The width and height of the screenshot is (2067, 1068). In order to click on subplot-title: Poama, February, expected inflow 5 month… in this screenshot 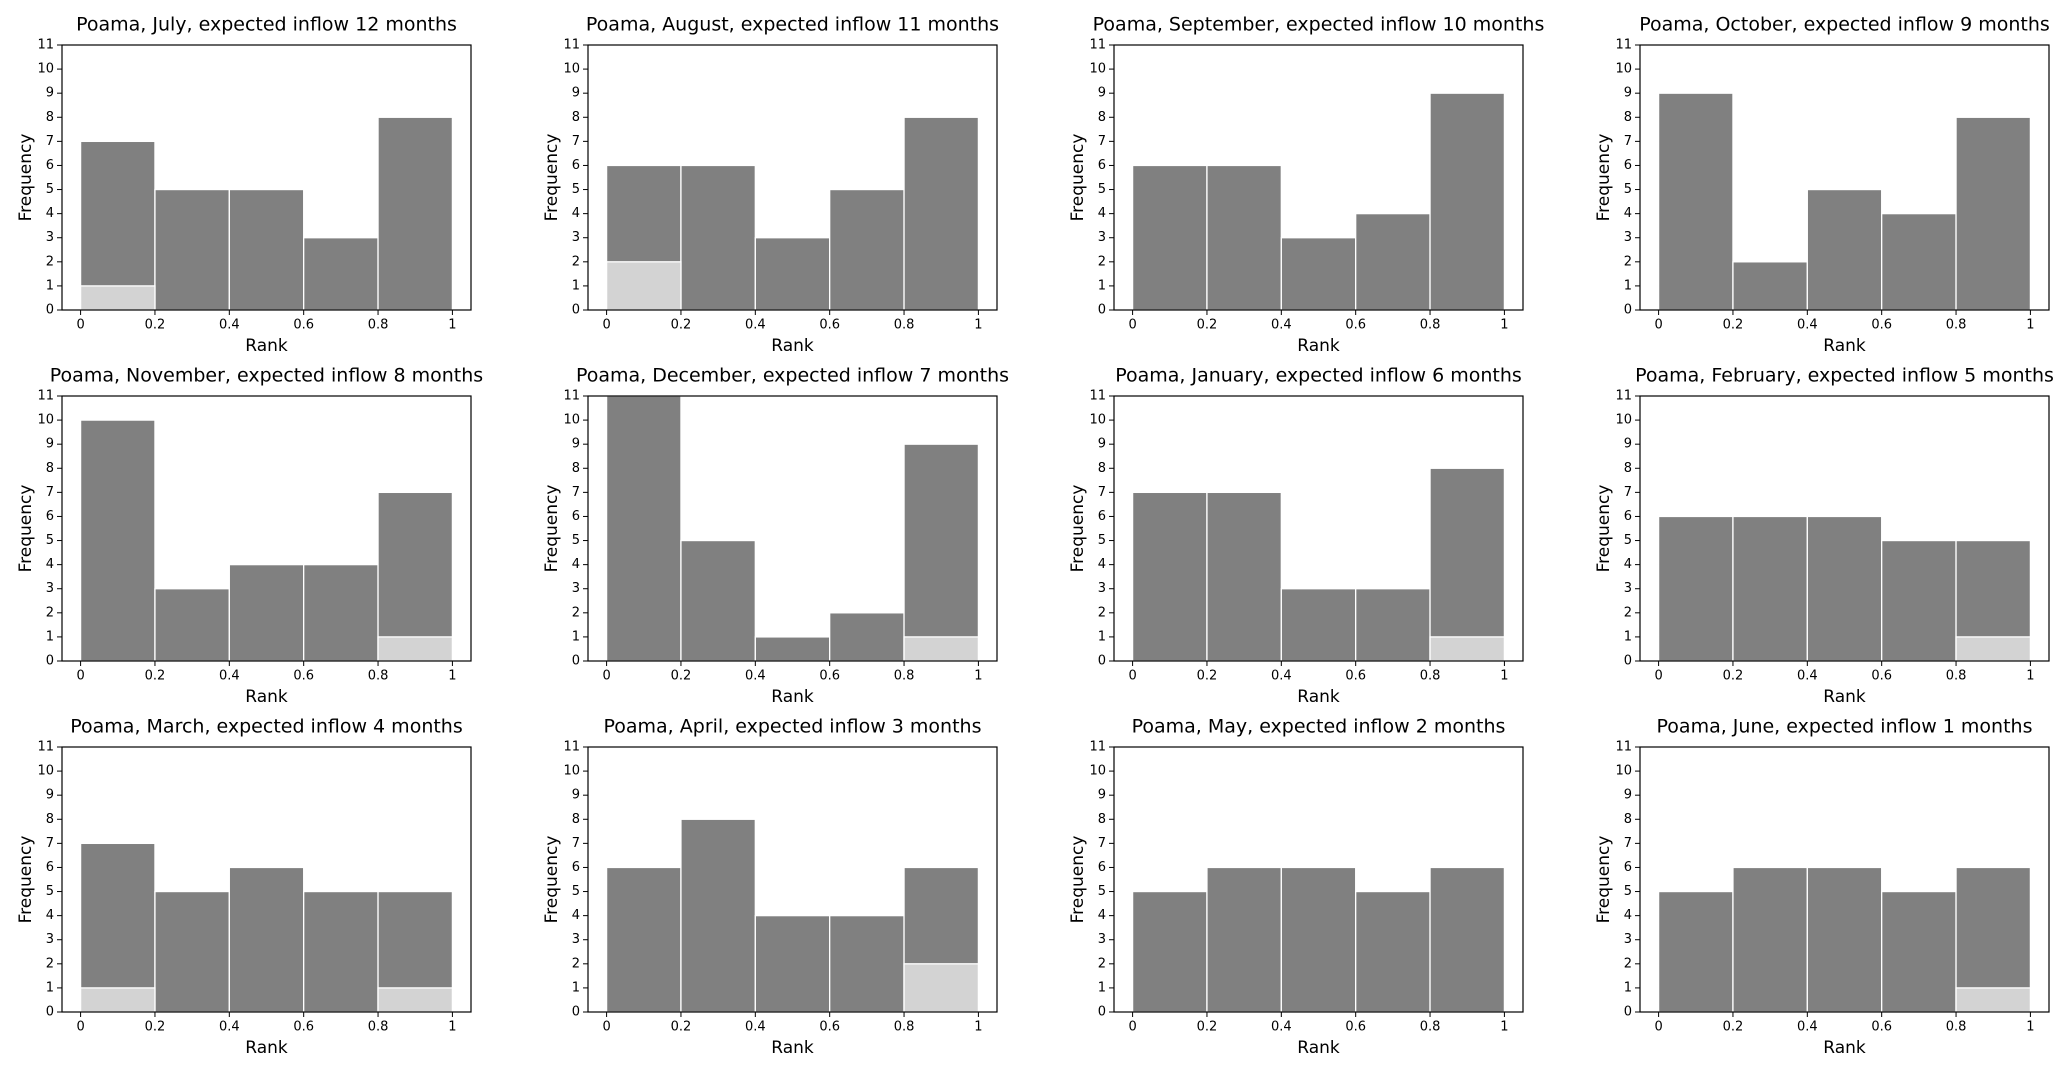, I will do `click(1844, 376)`.